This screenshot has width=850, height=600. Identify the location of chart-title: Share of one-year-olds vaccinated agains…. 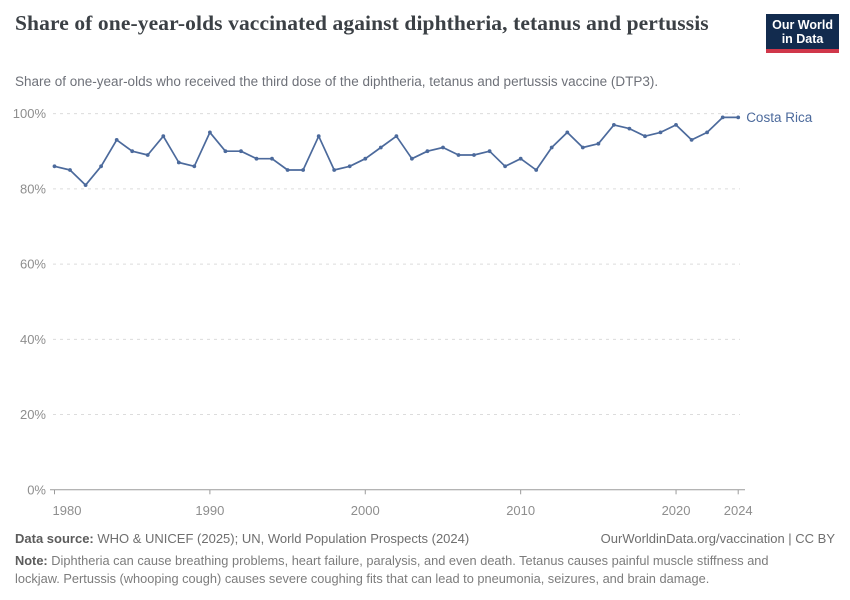
(362, 23).